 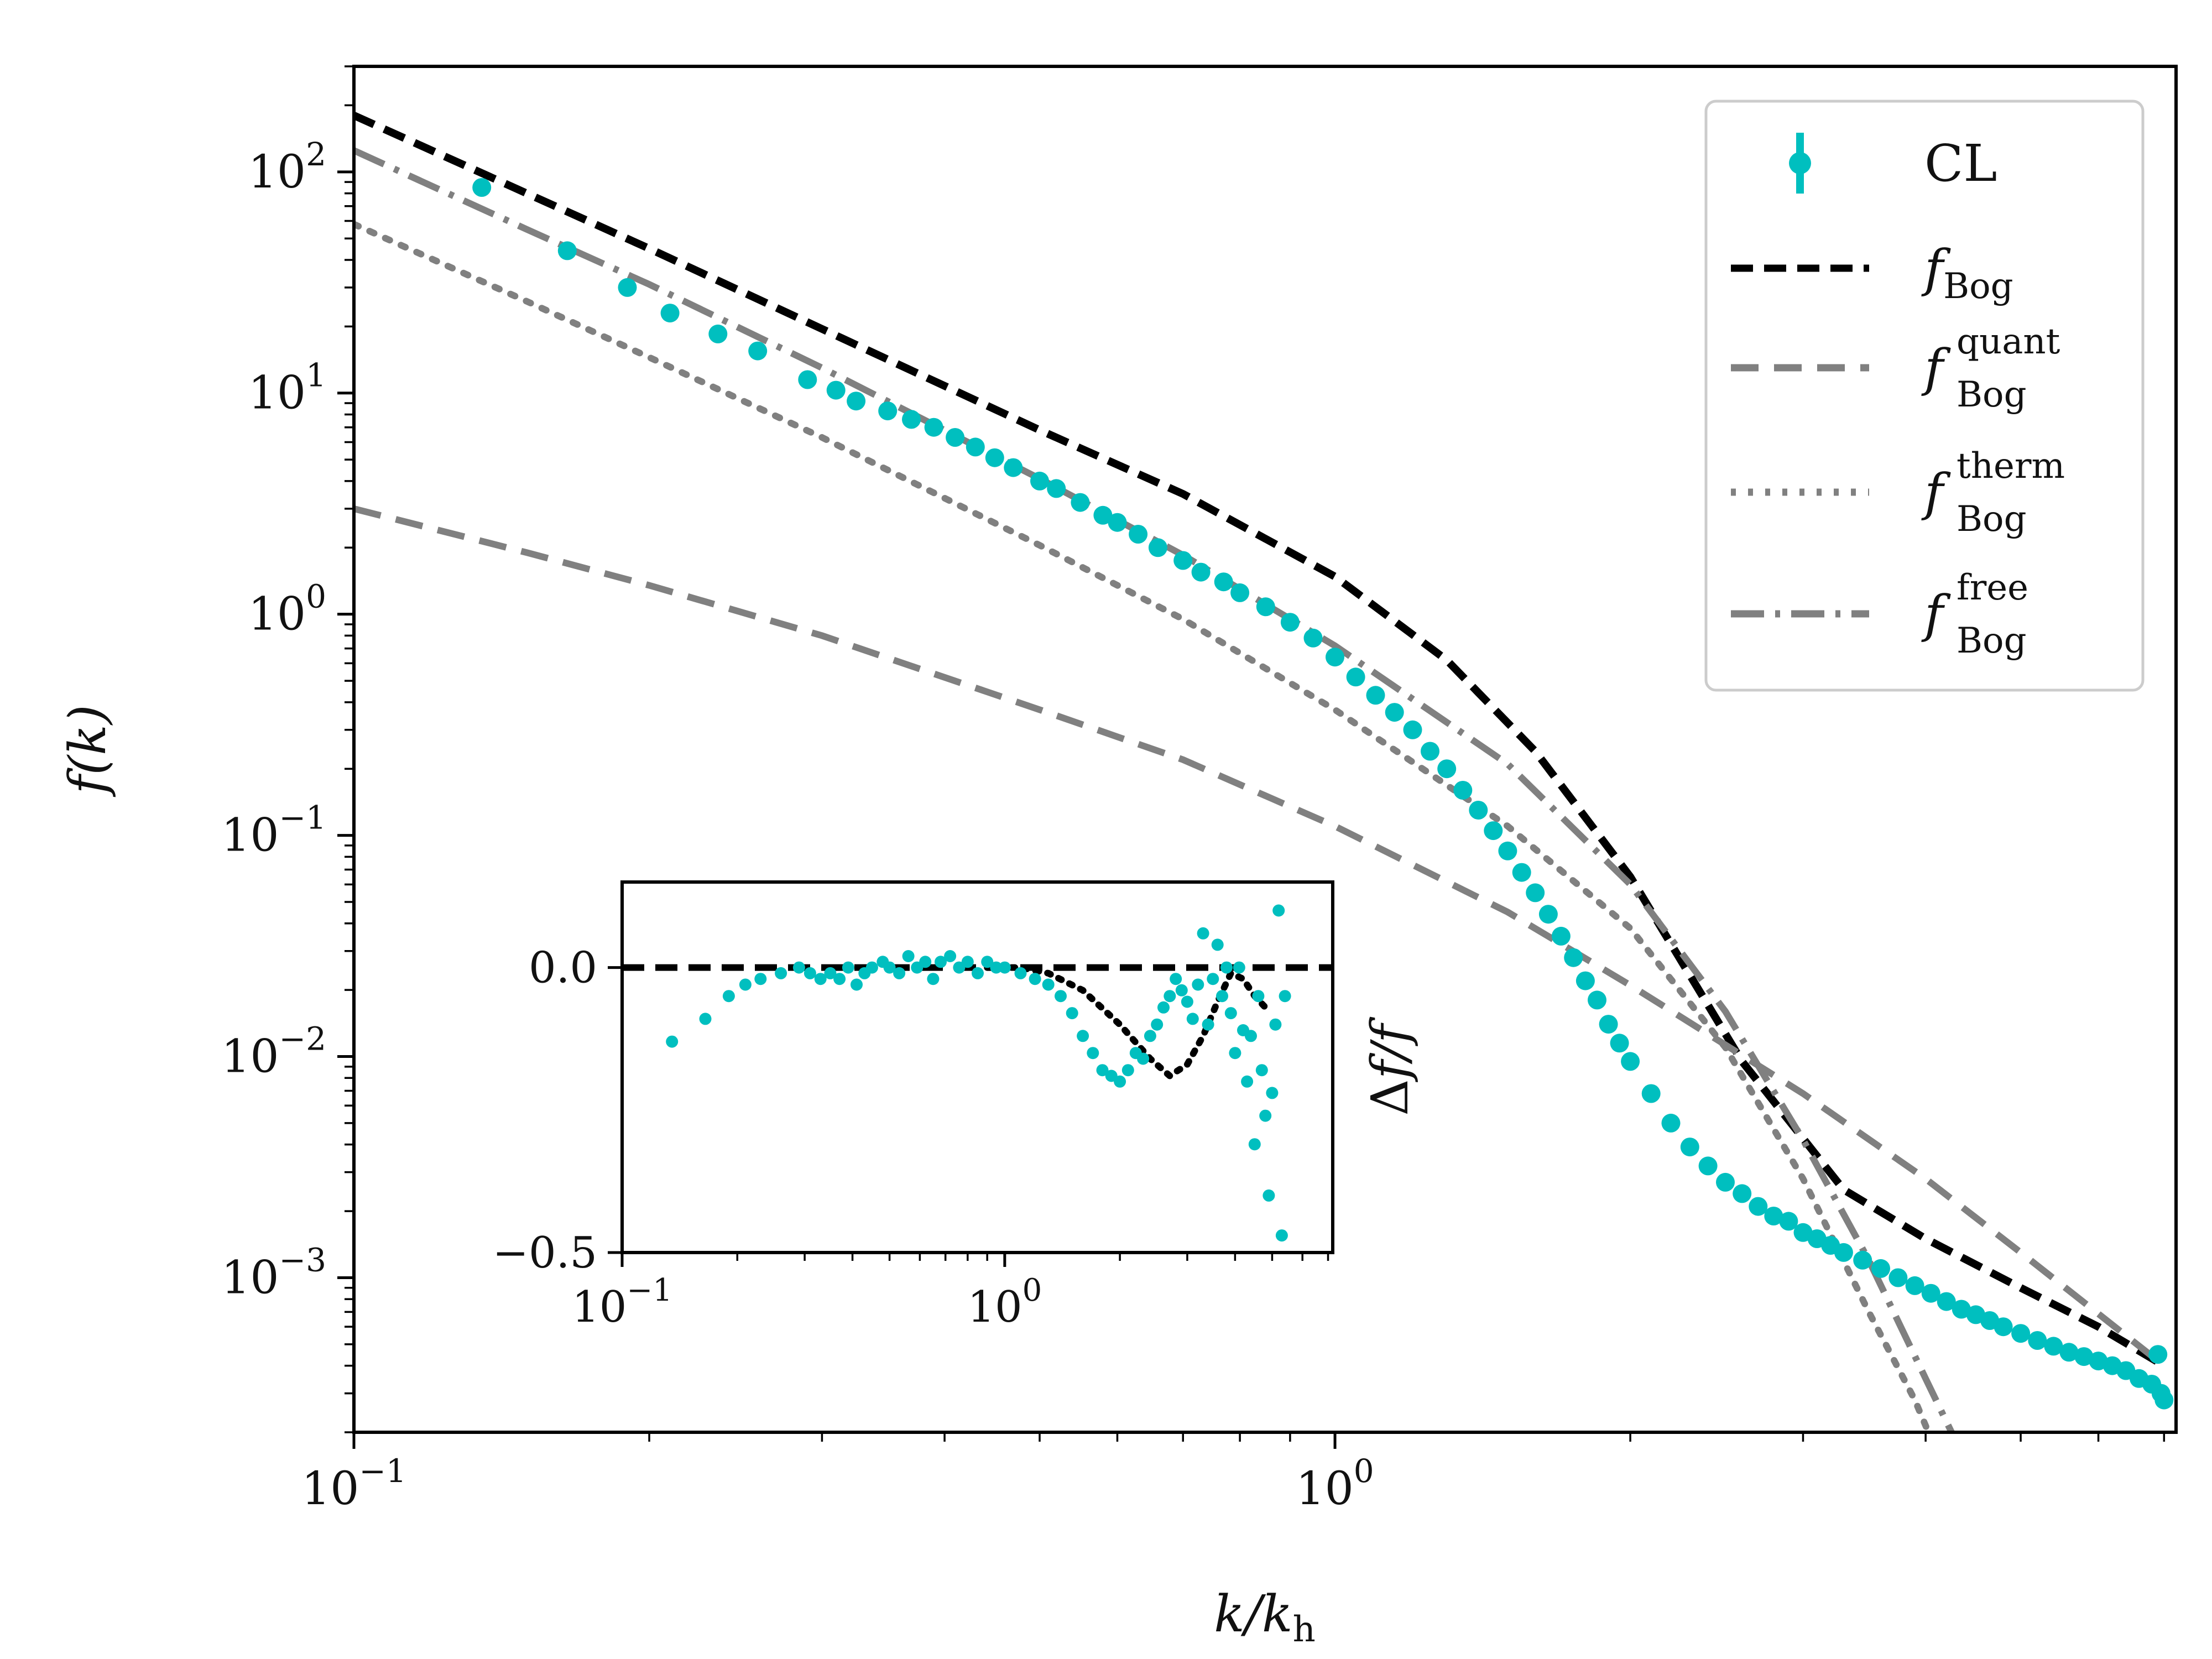 I want to click on y-tick-label: 10⁻¹, so click(x=274, y=831).